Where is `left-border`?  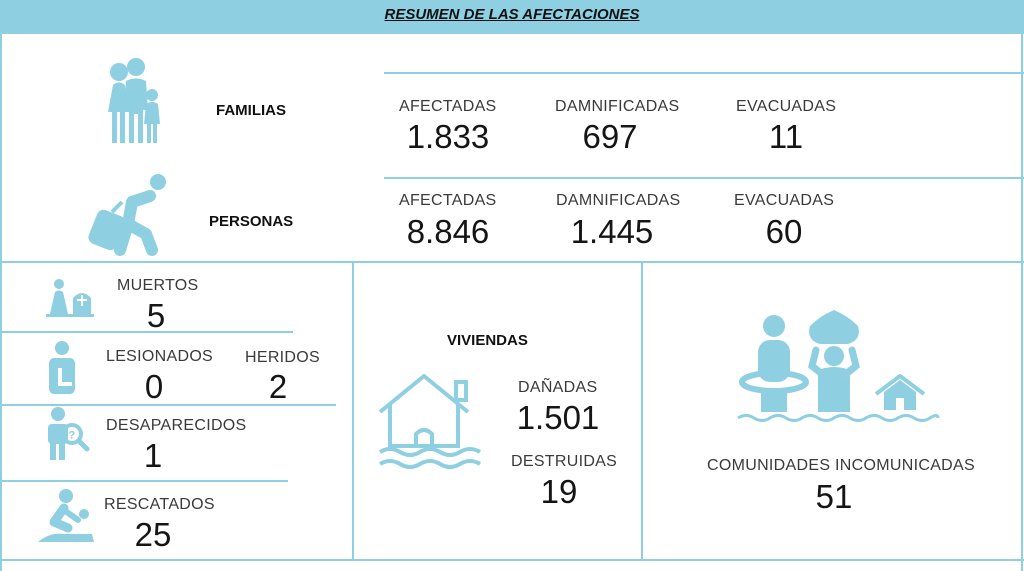 left-border is located at coordinates (1, 302).